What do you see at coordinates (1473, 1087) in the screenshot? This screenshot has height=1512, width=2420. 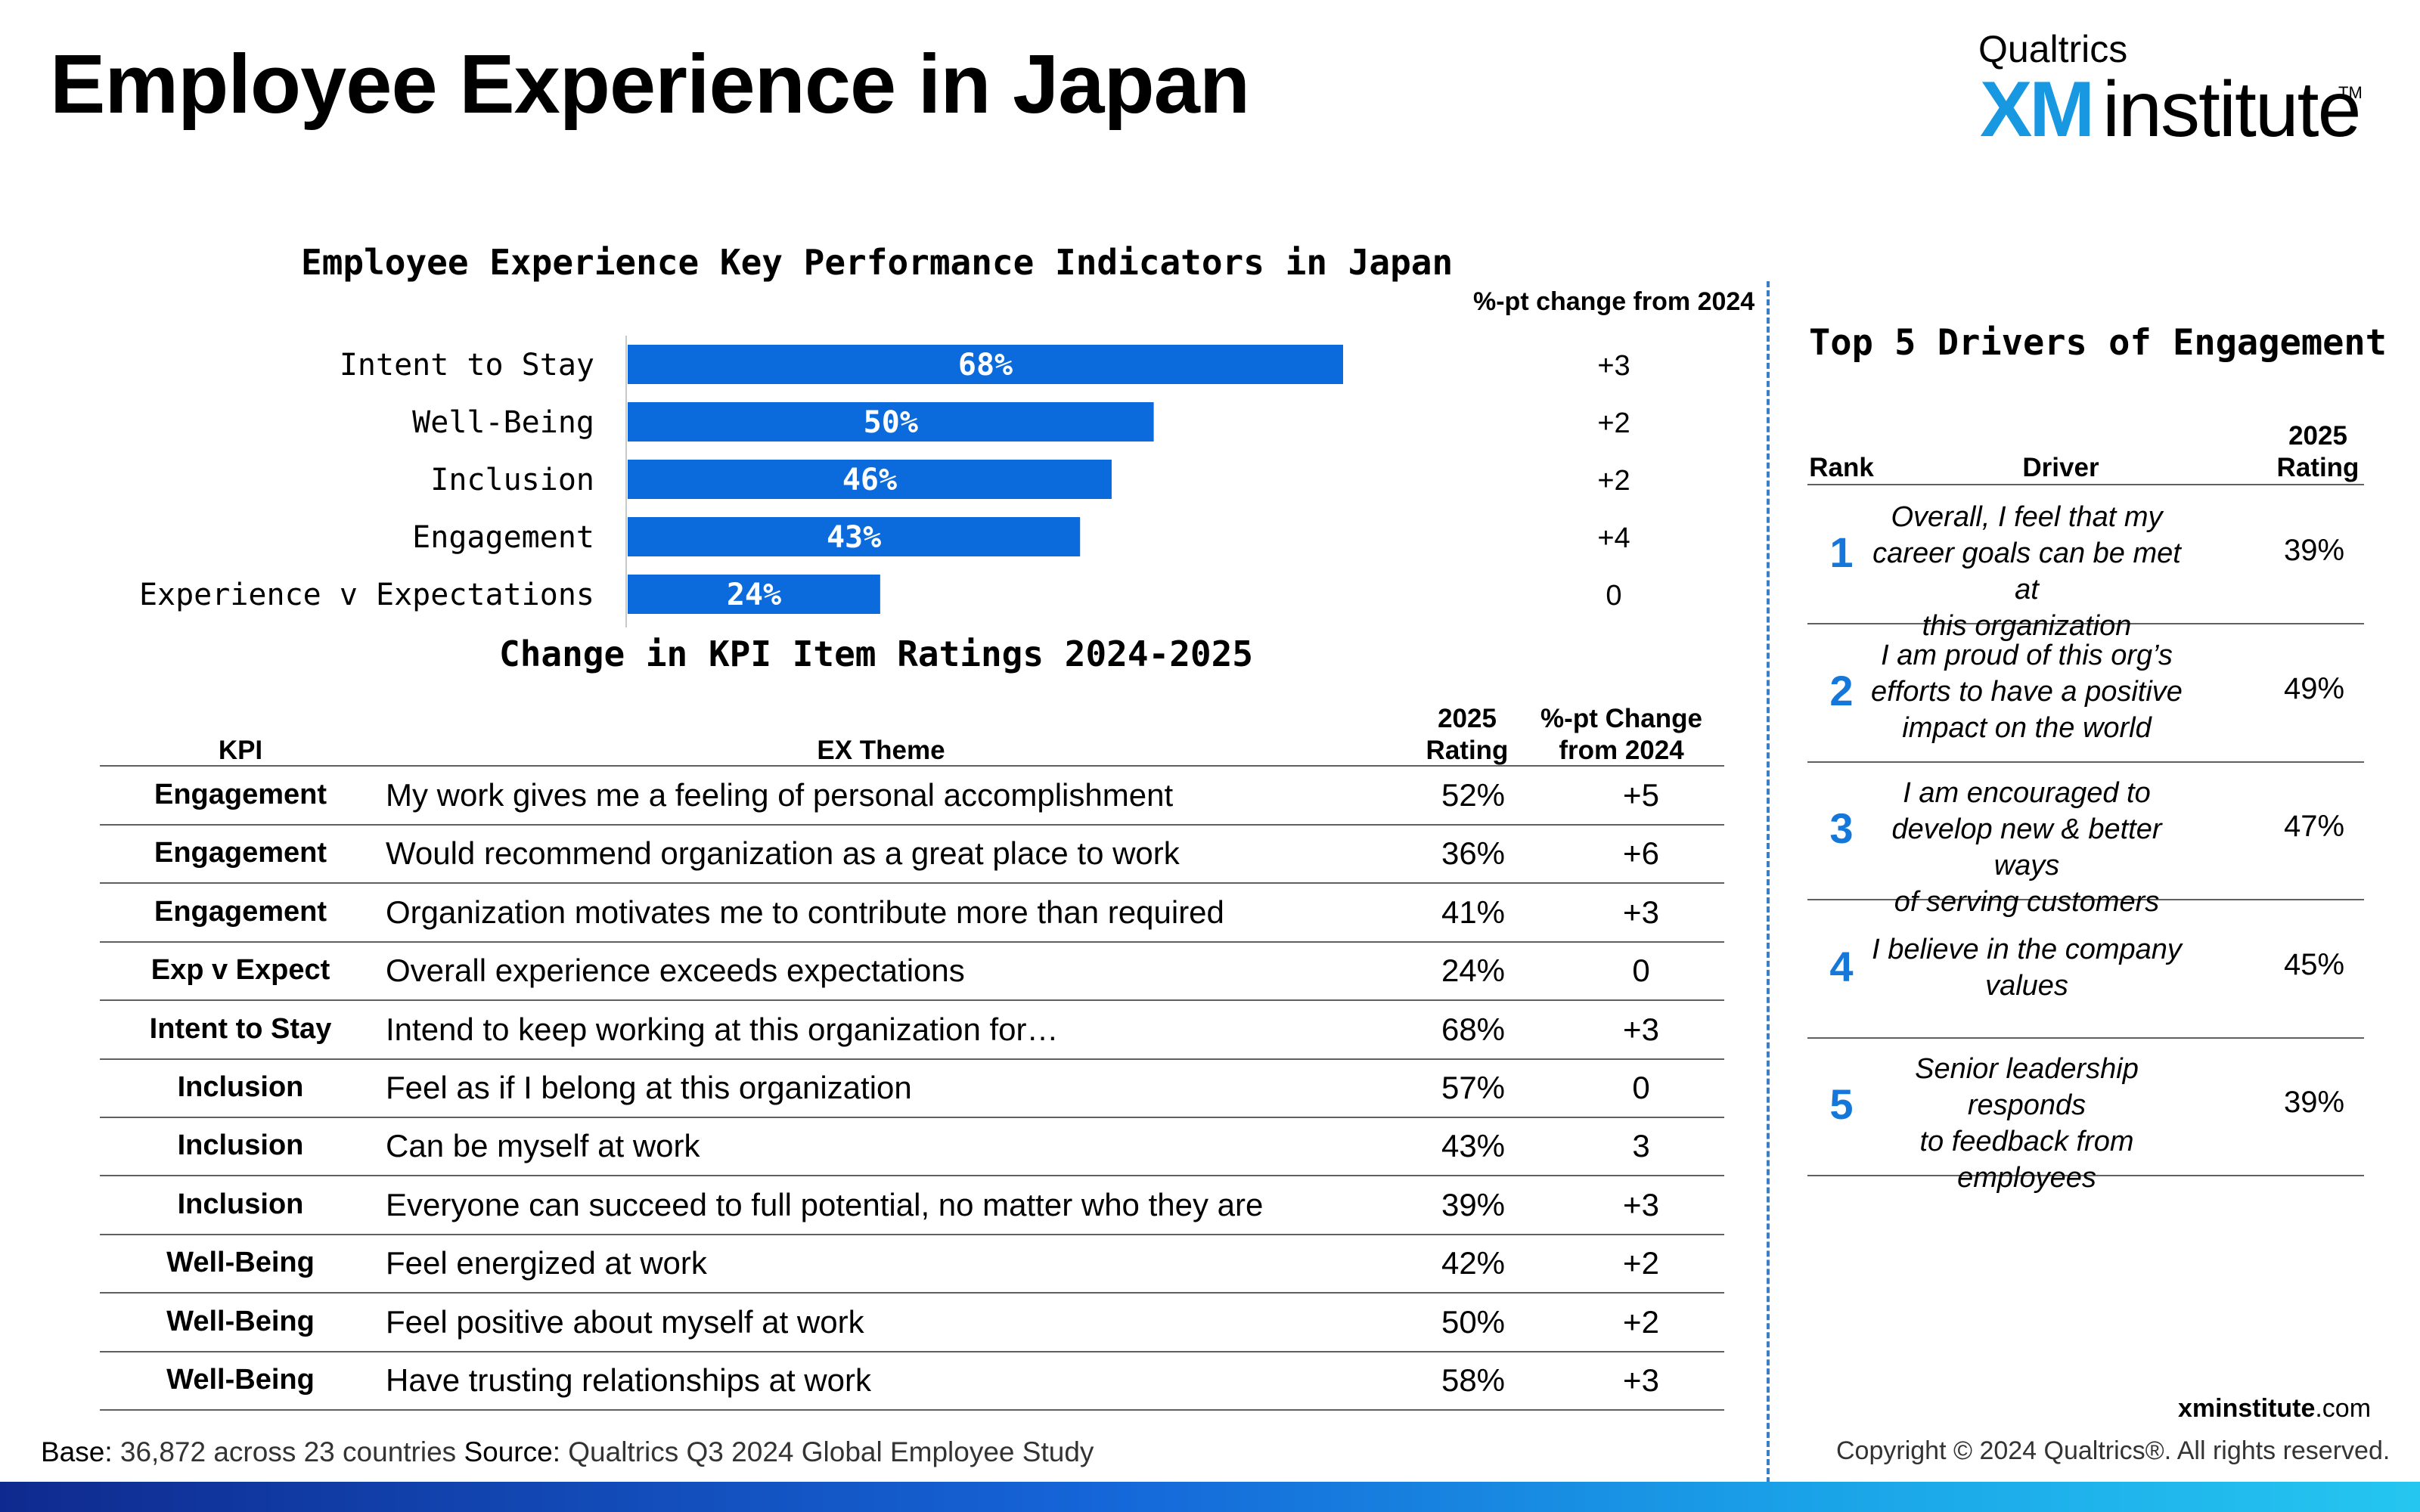 I see `rating-cell: 57%` at bounding box center [1473, 1087].